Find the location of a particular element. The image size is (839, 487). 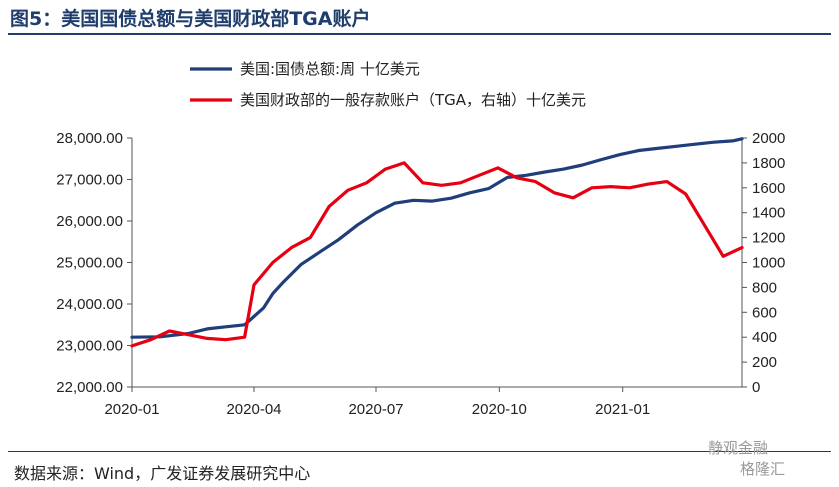

right-tick-label: 1600 is located at coordinates (768, 188).